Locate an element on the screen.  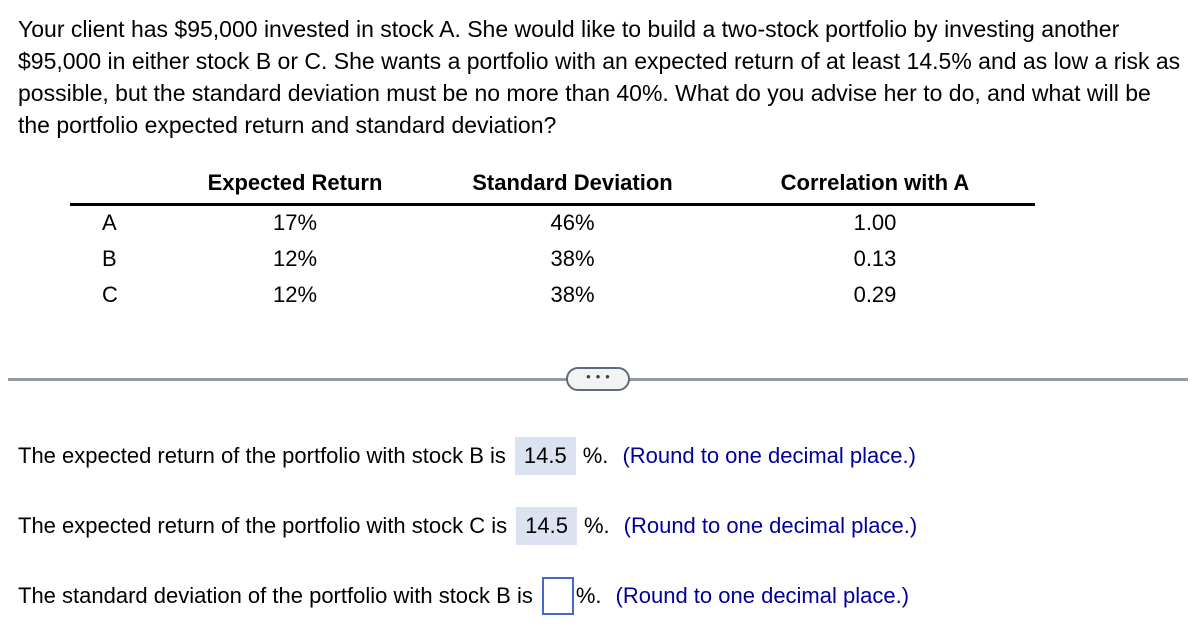
row-label: A is located at coordinates (109, 223).